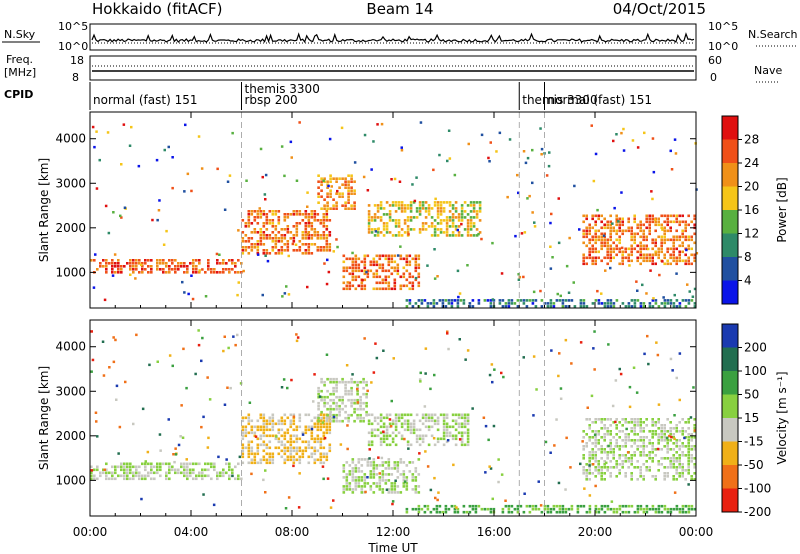  I want to click on velocity-y-axis-label: Slant Range [km], so click(44, 418).